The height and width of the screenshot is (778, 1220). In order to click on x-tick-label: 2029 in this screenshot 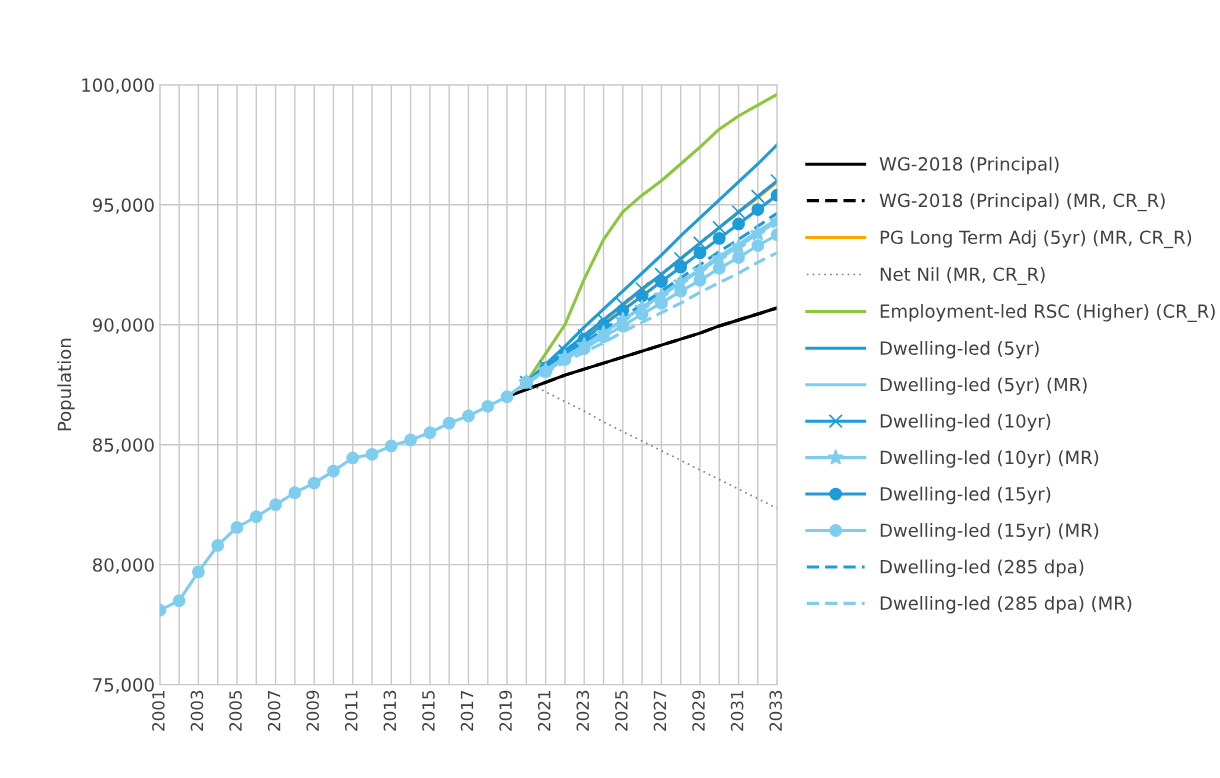, I will do `click(698, 710)`.